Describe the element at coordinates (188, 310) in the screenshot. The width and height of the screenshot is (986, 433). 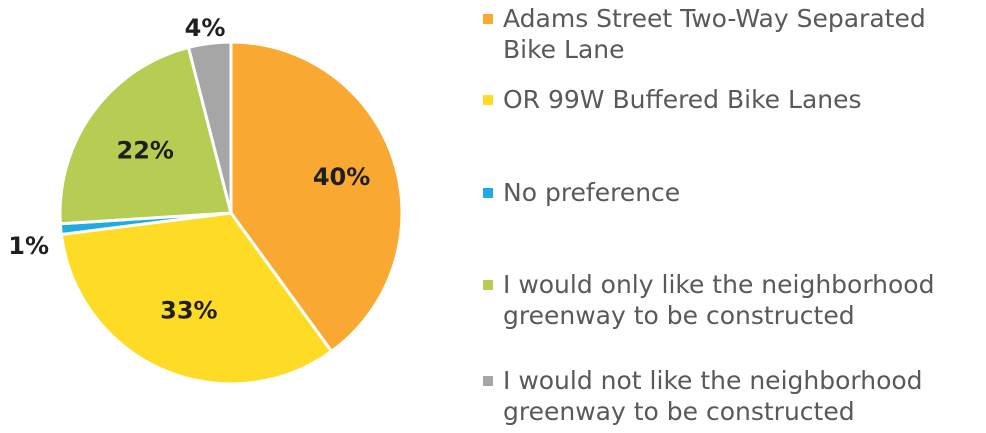
I see `slice-value-label: 33%` at that location.